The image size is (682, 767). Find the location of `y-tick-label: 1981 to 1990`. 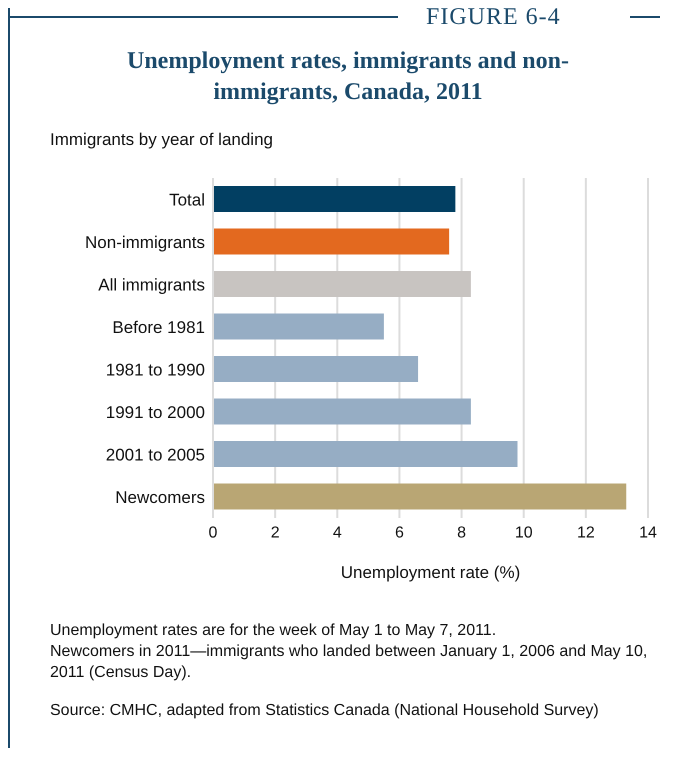

y-tick-label: 1981 to 1990 is located at coordinates (155, 370).